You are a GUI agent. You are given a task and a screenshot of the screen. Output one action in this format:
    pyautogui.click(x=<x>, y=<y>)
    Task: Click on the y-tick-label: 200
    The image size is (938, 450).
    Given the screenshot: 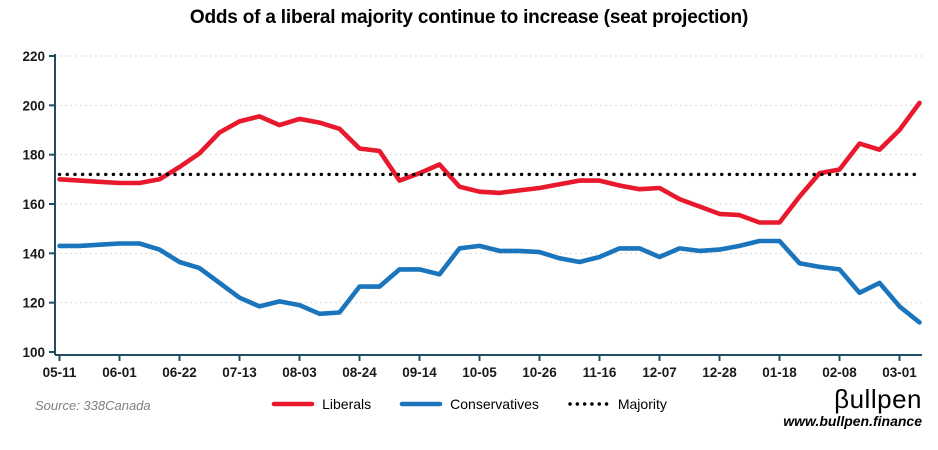 What is the action you would take?
    pyautogui.click(x=33, y=105)
    